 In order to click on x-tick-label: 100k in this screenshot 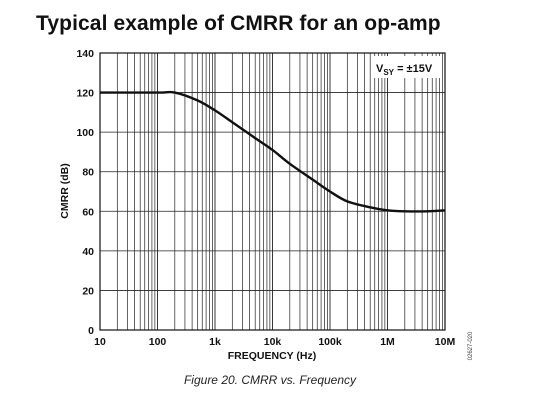, I will do `click(330, 342)`.